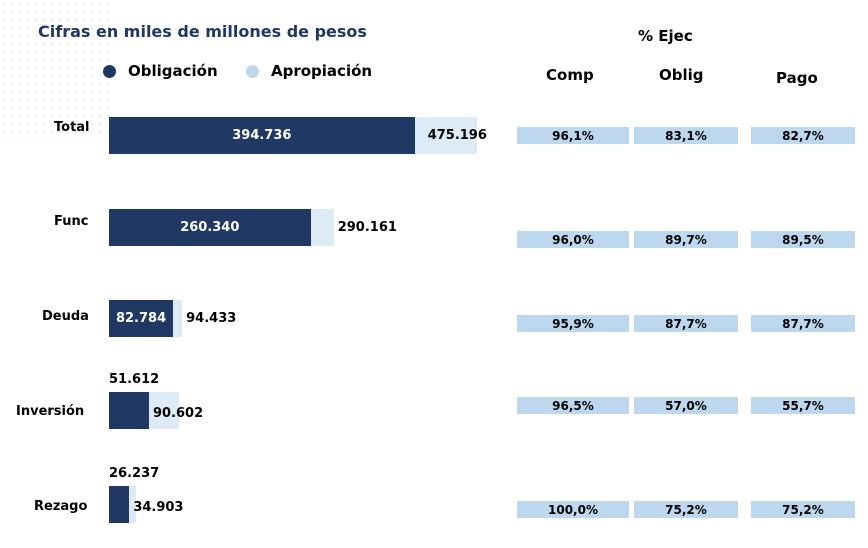 The height and width of the screenshot is (548, 868). Describe the element at coordinates (158, 507) in the screenshot. I see `data-label-apropiacion-rezago: 34.903` at that location.